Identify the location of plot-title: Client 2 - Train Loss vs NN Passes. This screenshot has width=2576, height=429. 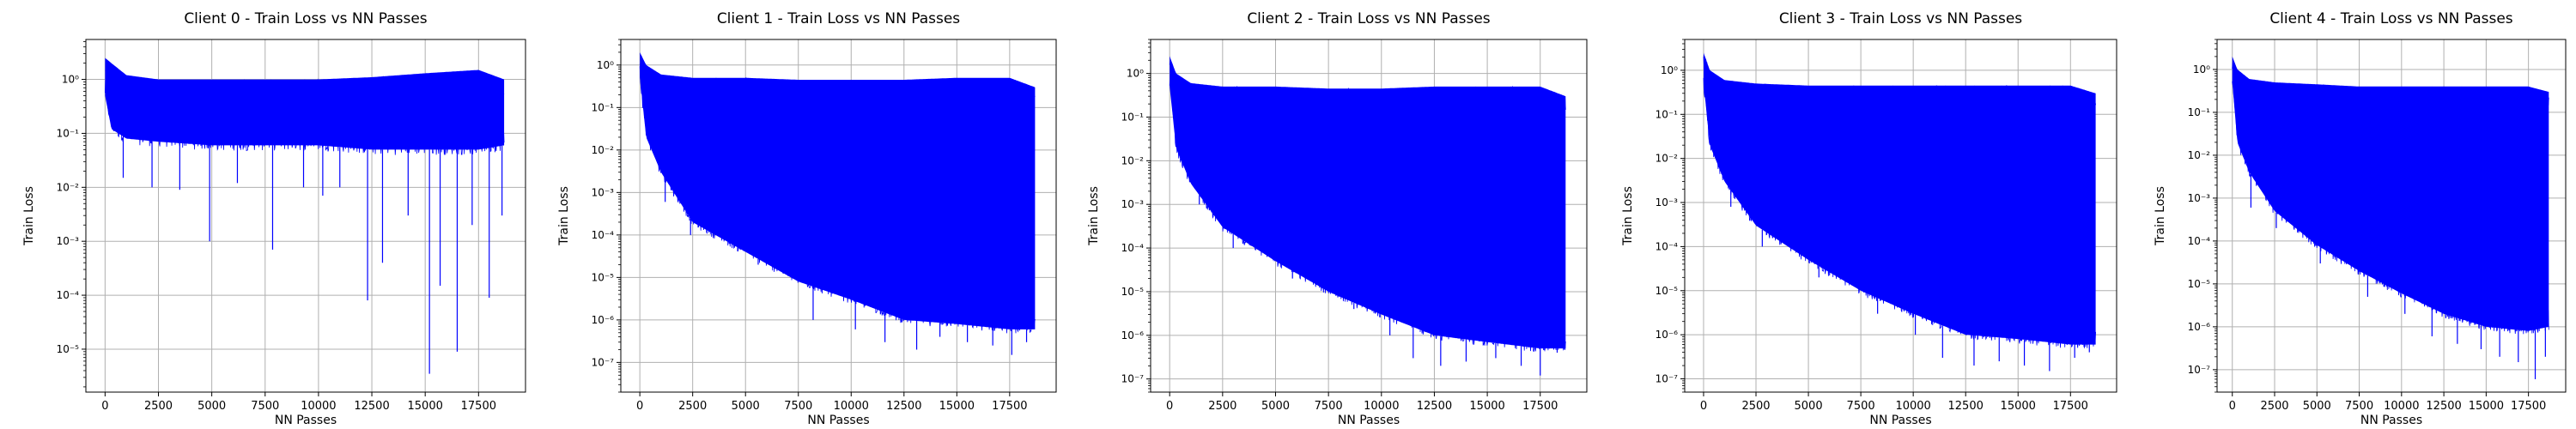
(1368, 19).